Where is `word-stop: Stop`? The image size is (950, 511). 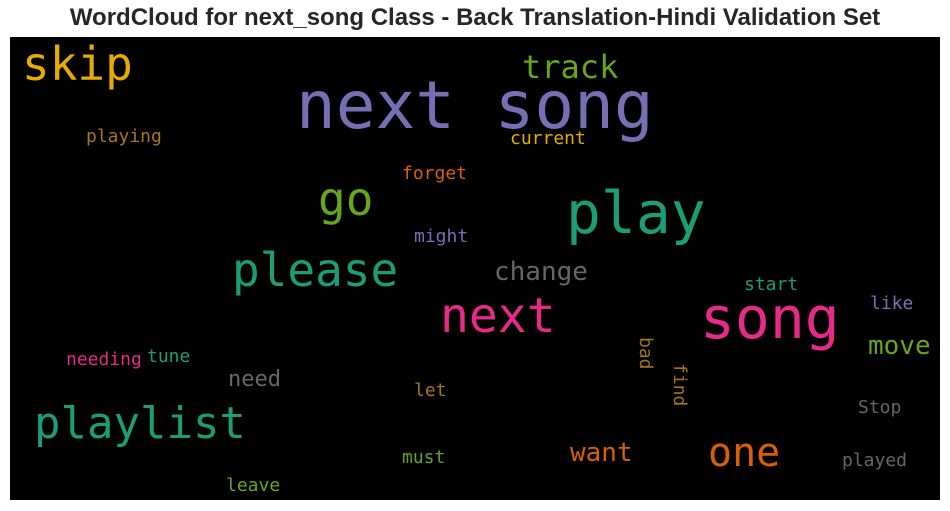 word-stop: Stop is located at coordinates (880, 407).